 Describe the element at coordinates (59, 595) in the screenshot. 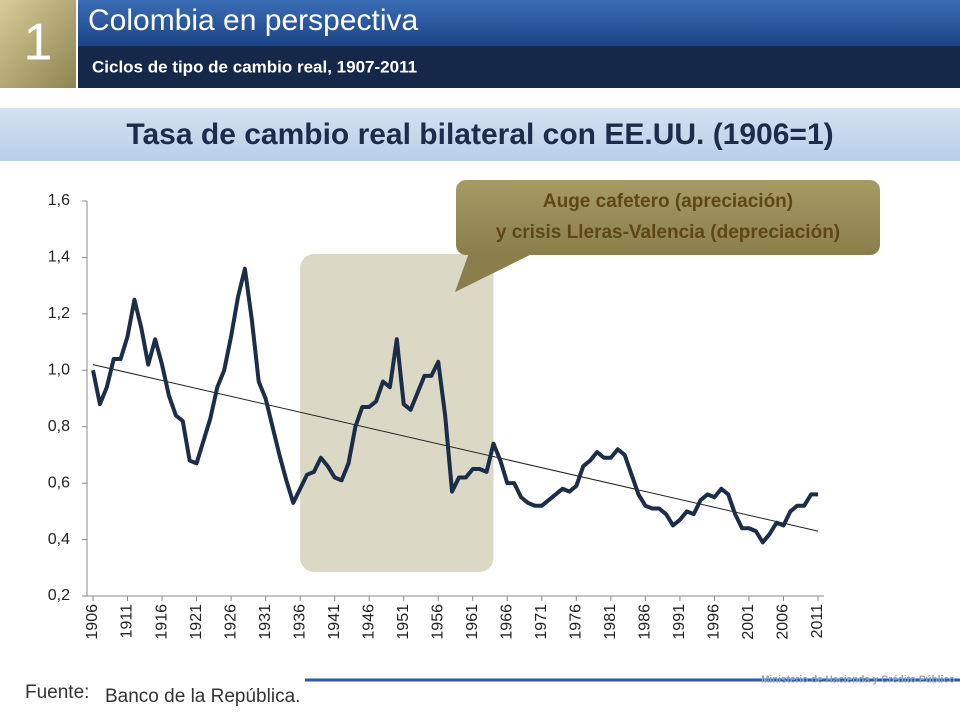

I see `y-tick-label: 0,2` at that location.